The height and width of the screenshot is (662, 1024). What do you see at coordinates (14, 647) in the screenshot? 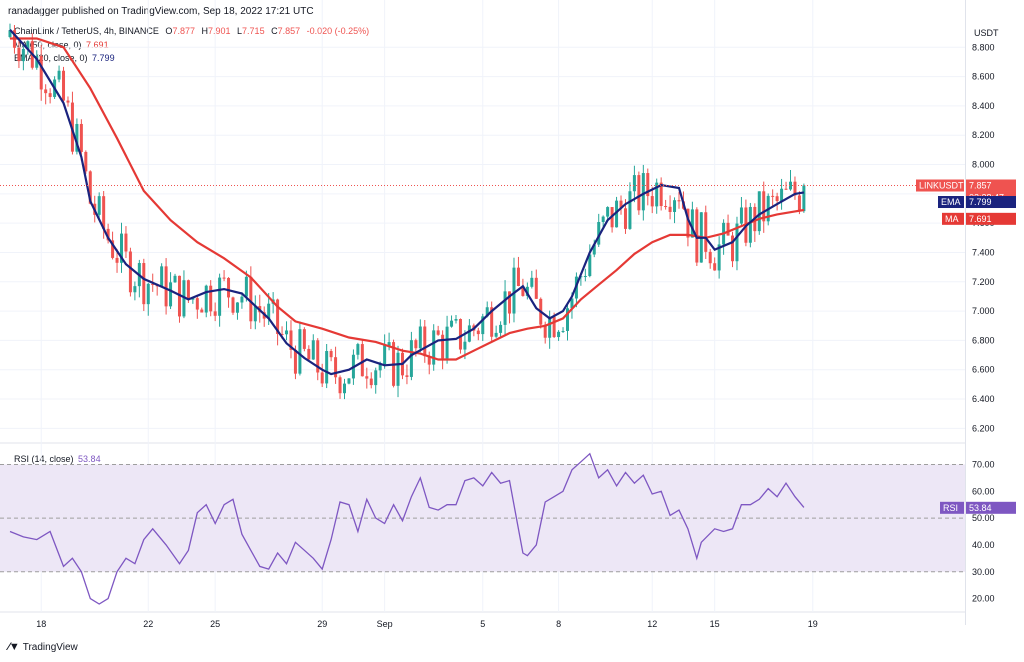
I see `tradingview-logo-icon: ⁄▼` at bounding box center [14, 647].